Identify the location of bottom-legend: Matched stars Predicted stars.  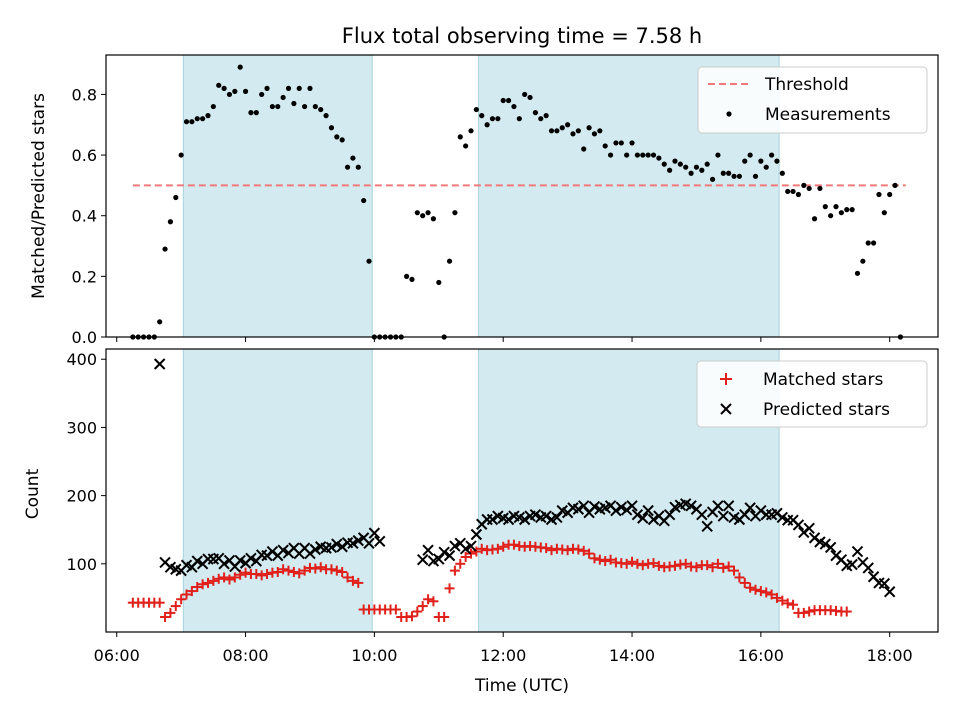
(812, 394).